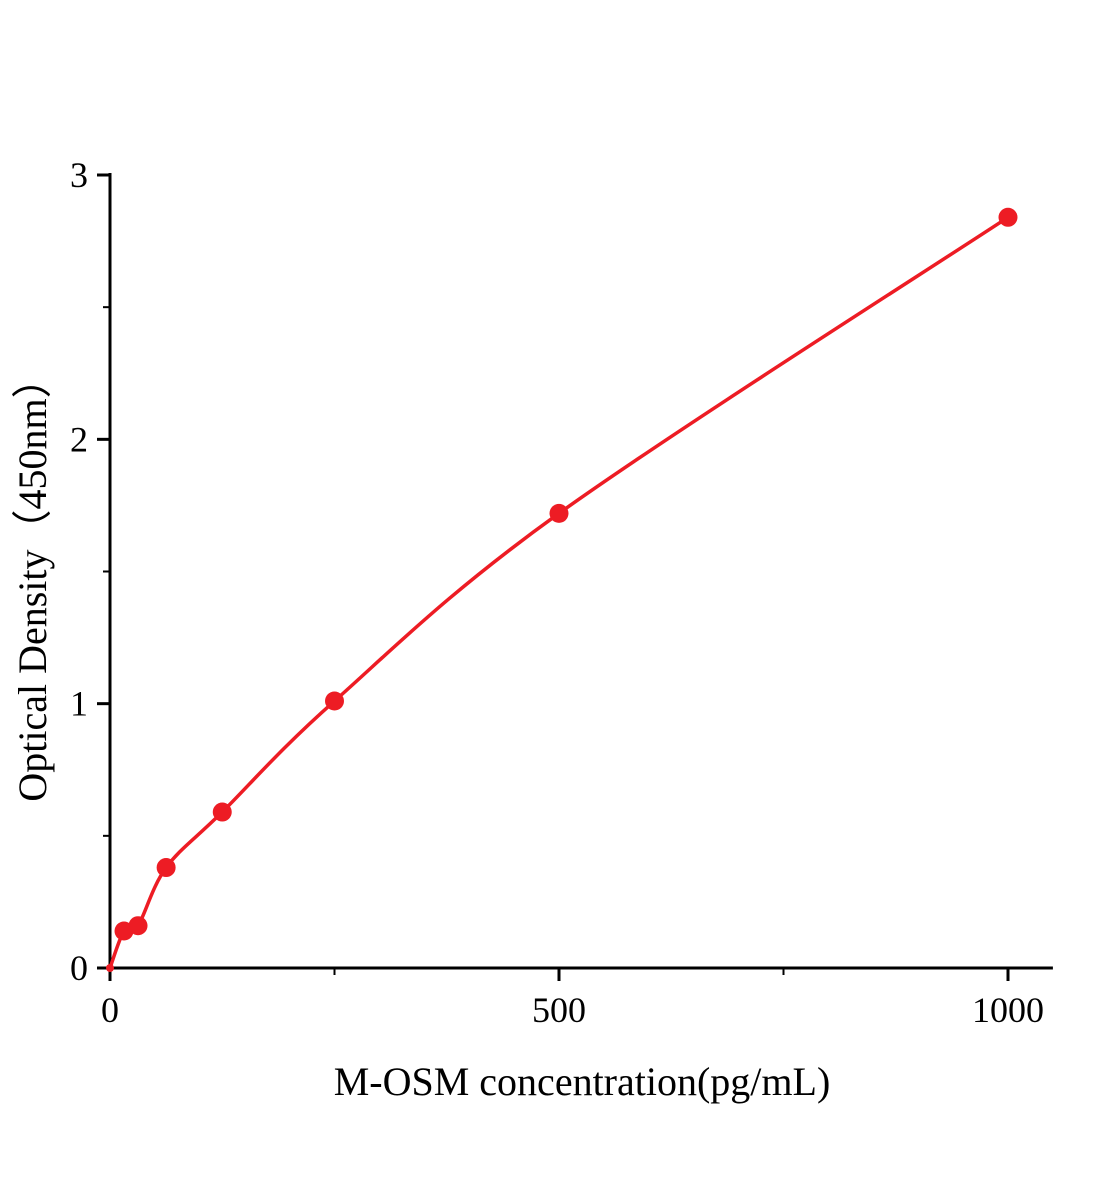  I want to click on x-tick-label: 500, so click(559, 1010).